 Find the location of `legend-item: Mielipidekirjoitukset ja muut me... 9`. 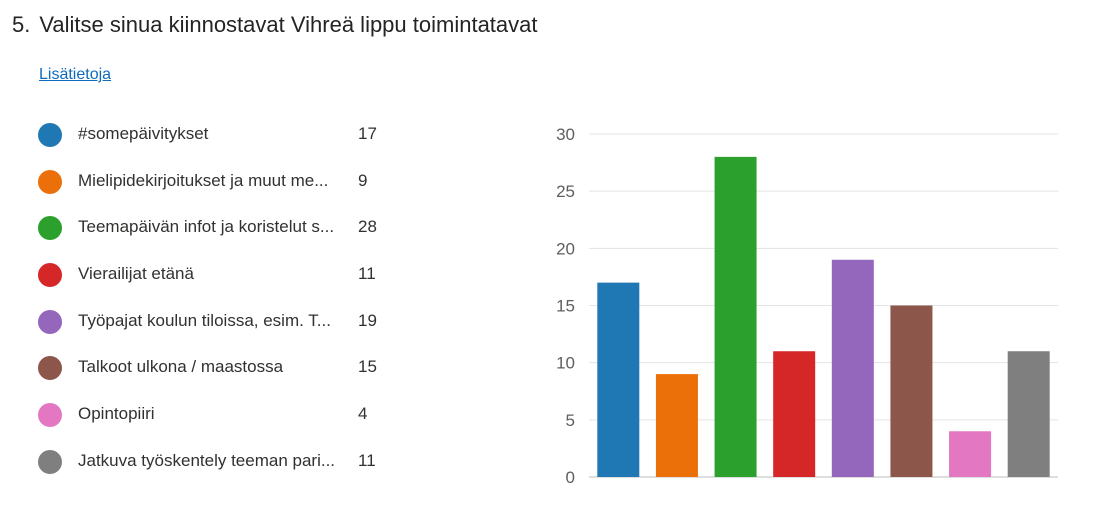

legend-item: Mielipidekirjoitukset ja muut me... 9 is located at coordinates (213, 181).